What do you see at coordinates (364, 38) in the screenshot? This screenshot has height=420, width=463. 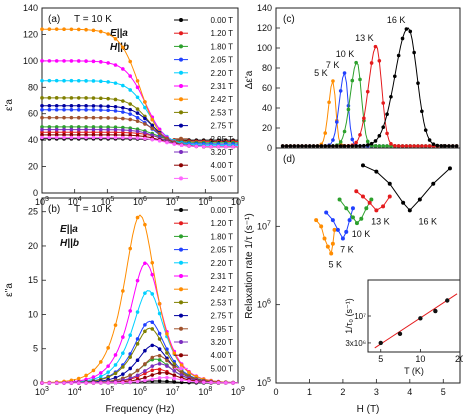 I see `series-label: 13 K` at bounding box center [364, 38].